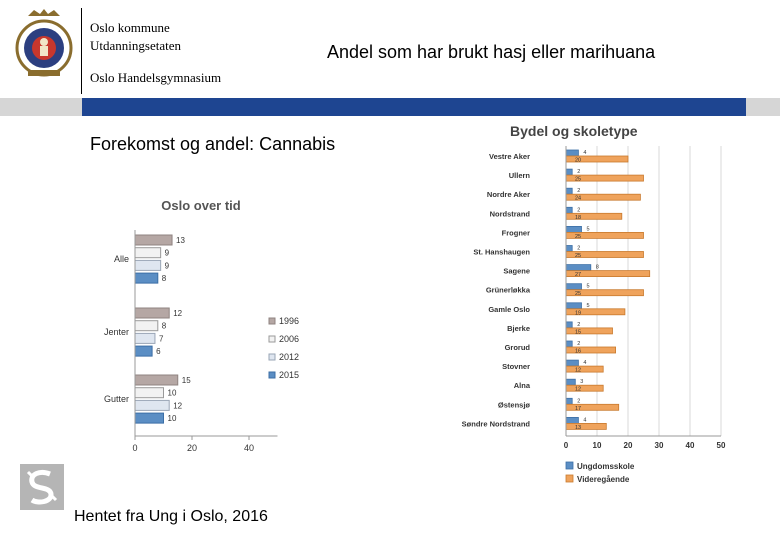 The image size is (780, 540). Describe the element at coordinates (518, 347) in the screenshot. I see `chart2-category-label: Grorud` at that location.